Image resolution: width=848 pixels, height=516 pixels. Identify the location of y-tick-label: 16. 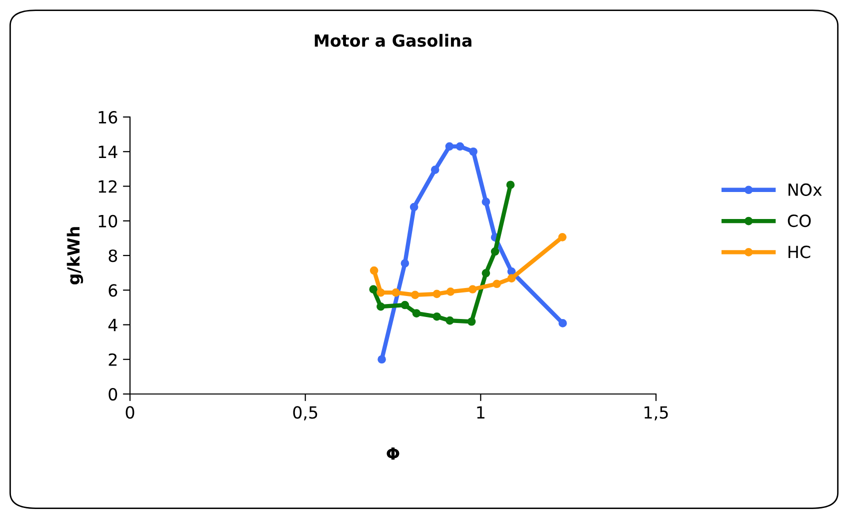
(108, 117).